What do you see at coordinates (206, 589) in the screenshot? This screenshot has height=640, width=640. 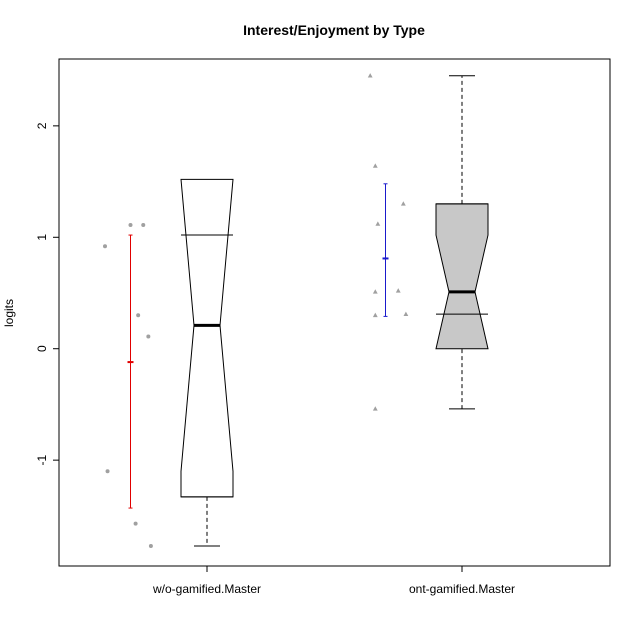 I see `x-tick-label: w/o-gamified.Master` at bounding box center [206, 589].